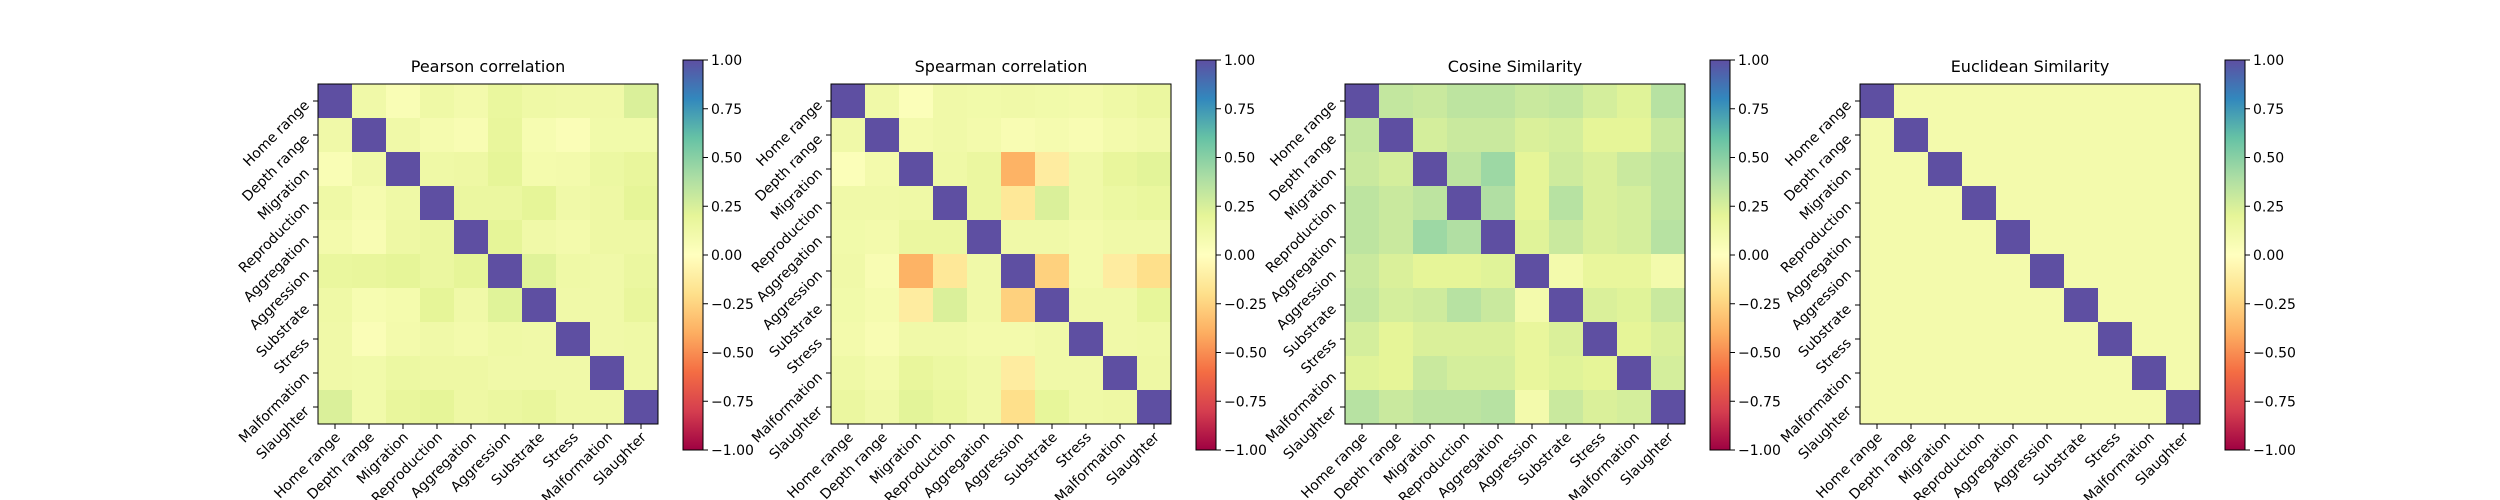 This screenshot has width=2500, height=500. What do you see at coordinates (1239, 61) in the screenshot?
I see `colorbar-tick-label: 1.00` at bounding box center [1239, 61].